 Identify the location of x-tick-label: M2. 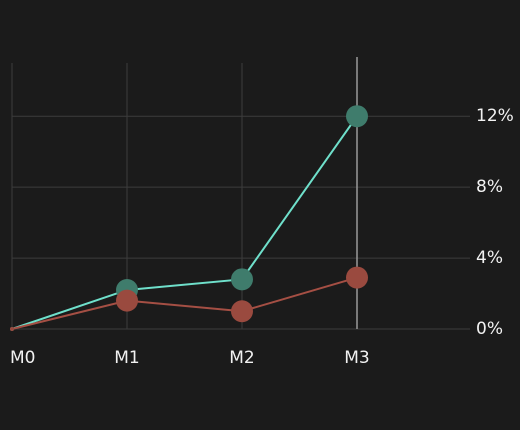
(241, 358).